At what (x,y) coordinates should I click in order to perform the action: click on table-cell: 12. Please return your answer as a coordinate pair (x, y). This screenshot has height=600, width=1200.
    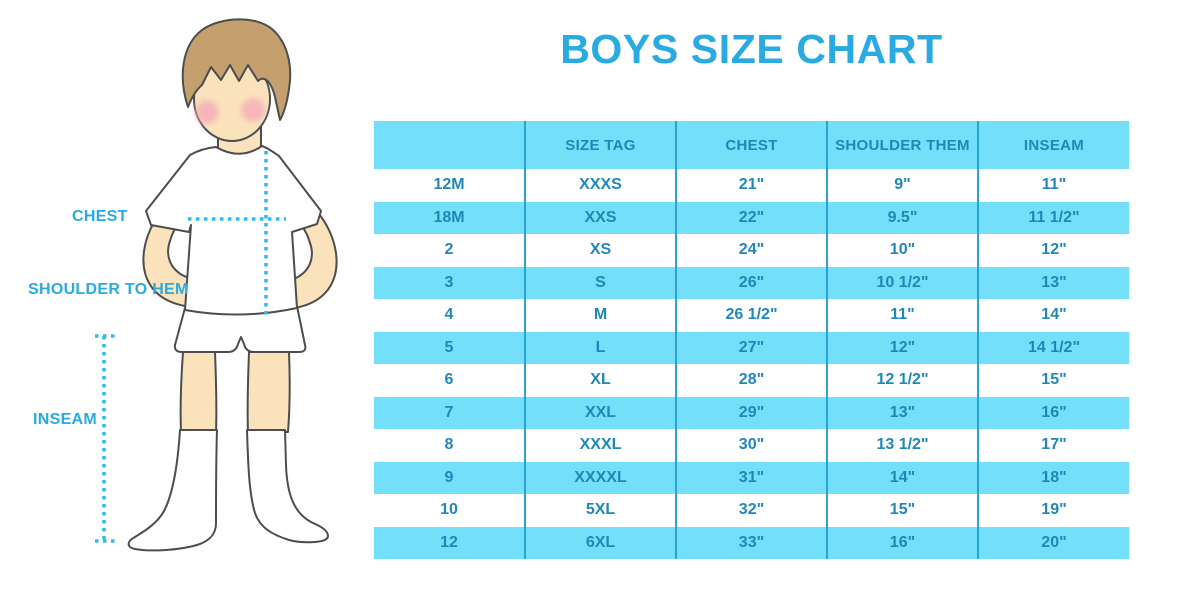
    Looking at the image, I should click on (450, 542).